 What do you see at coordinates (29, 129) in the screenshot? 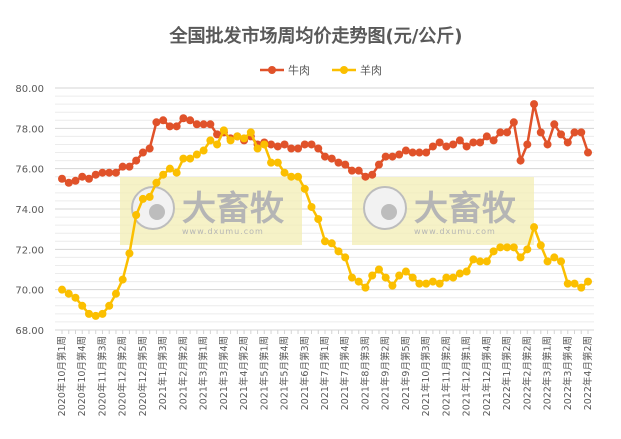
I see `y-tick-label: 78.00` at bounding box center [29, 129].